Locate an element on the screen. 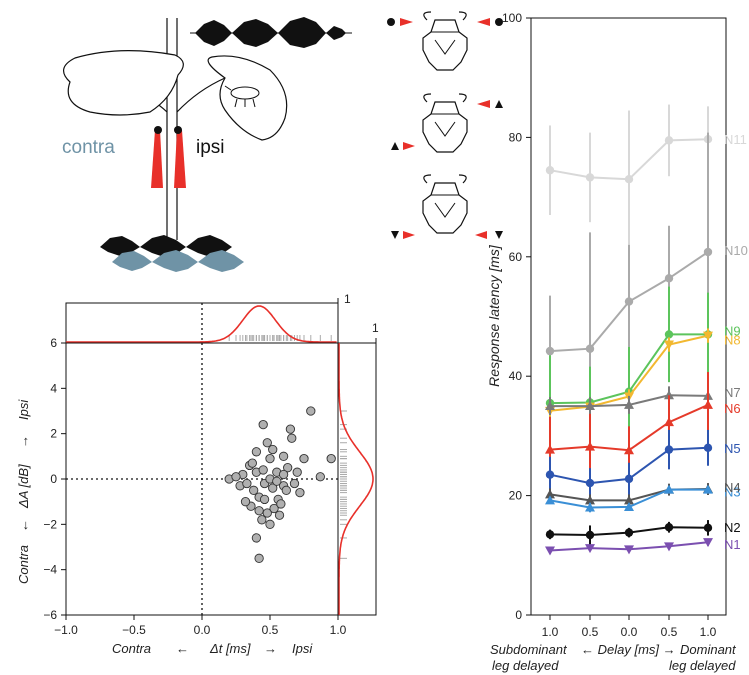 This screenshot has width=749, height=675. latency-y-tick-label: 80 is located at coordinates (516, 137).